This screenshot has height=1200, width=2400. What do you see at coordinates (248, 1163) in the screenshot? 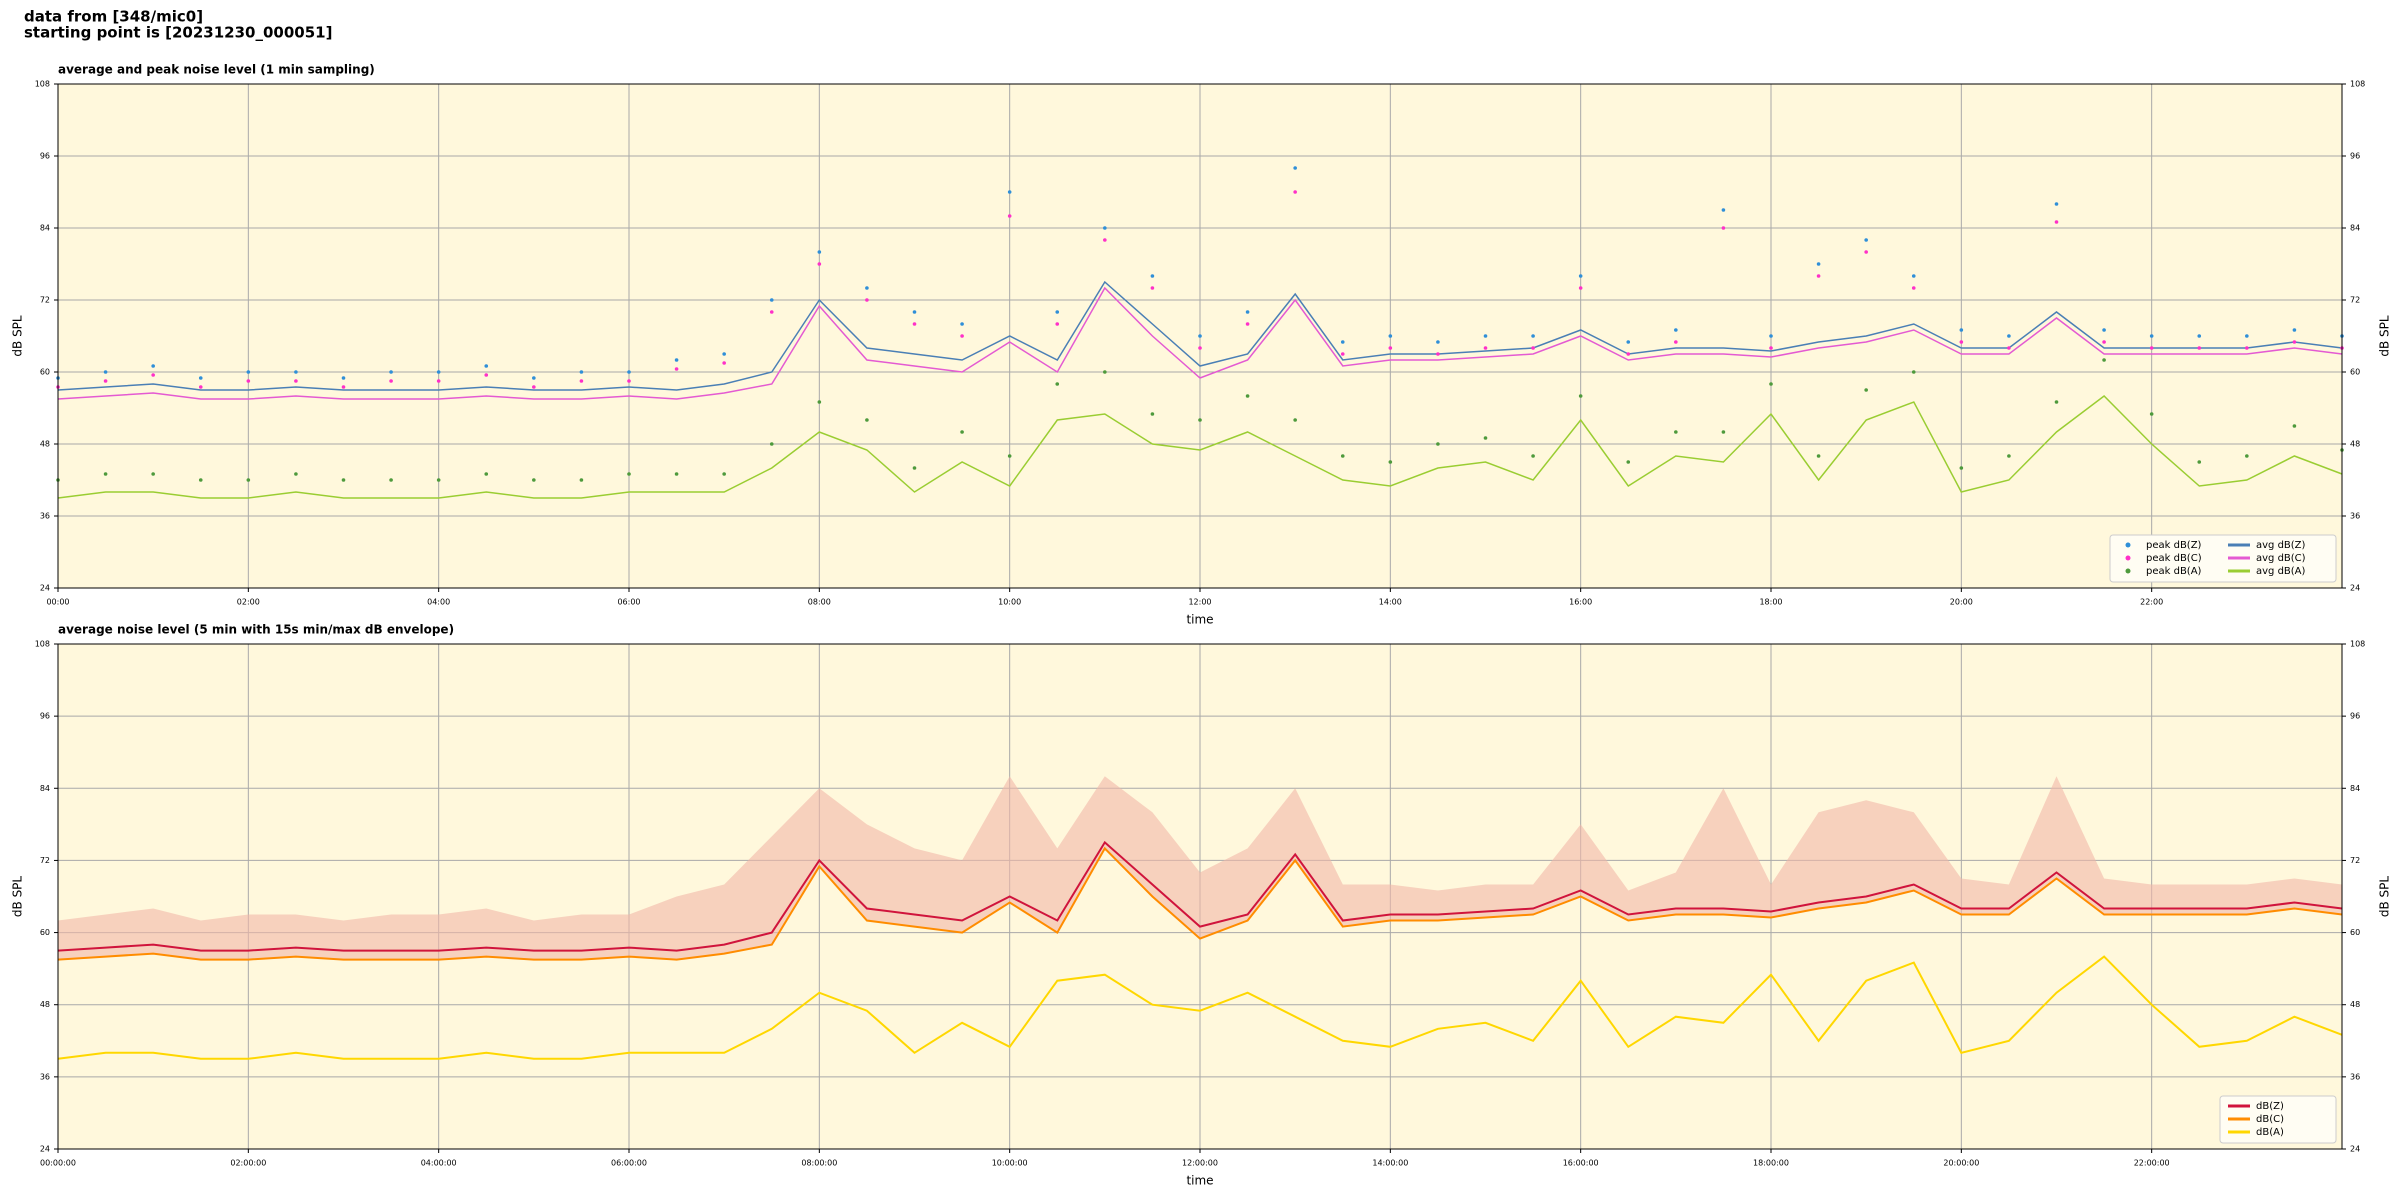
I see `x-tick-label: 02:00:00` at bounding box center [248, 1163].